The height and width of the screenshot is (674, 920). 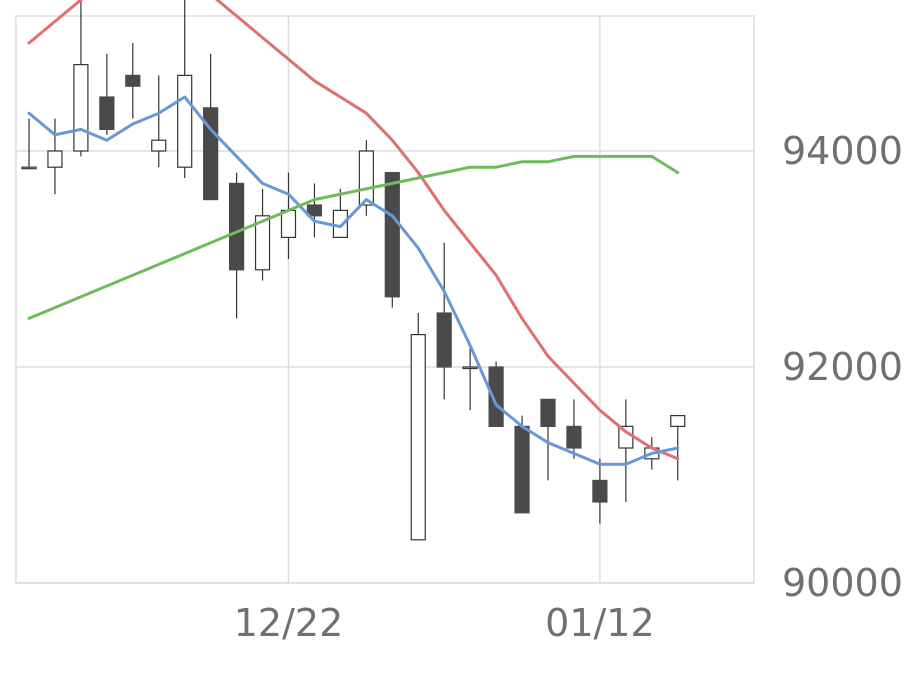 What do you see at coordinates (842, 151) in the screenshot?
I see `y-tick-label: 94000` at bounding box center [842, 151].